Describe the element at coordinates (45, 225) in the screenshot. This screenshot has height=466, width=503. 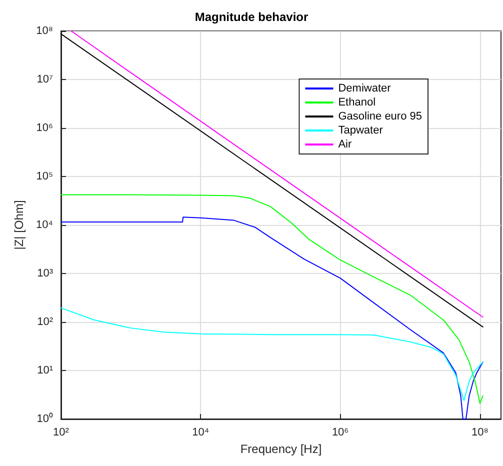
I see `y-tick-label: 10⁴` at that location.